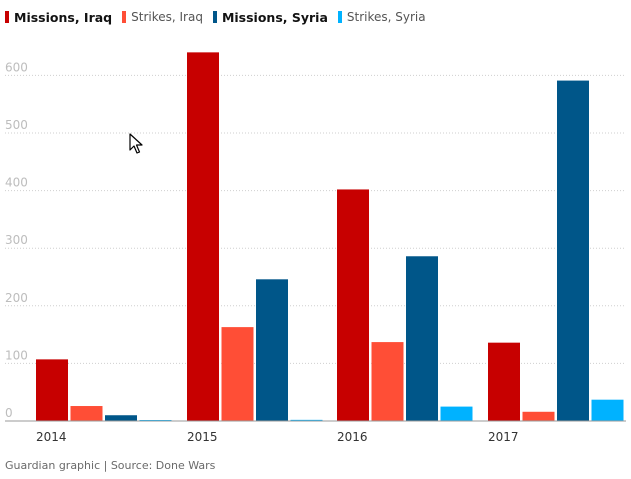 The image size is (631, 479). Describe the element at coordinates (9, 413) in the screenshot. I see `y-tick-label: 0` at that location.